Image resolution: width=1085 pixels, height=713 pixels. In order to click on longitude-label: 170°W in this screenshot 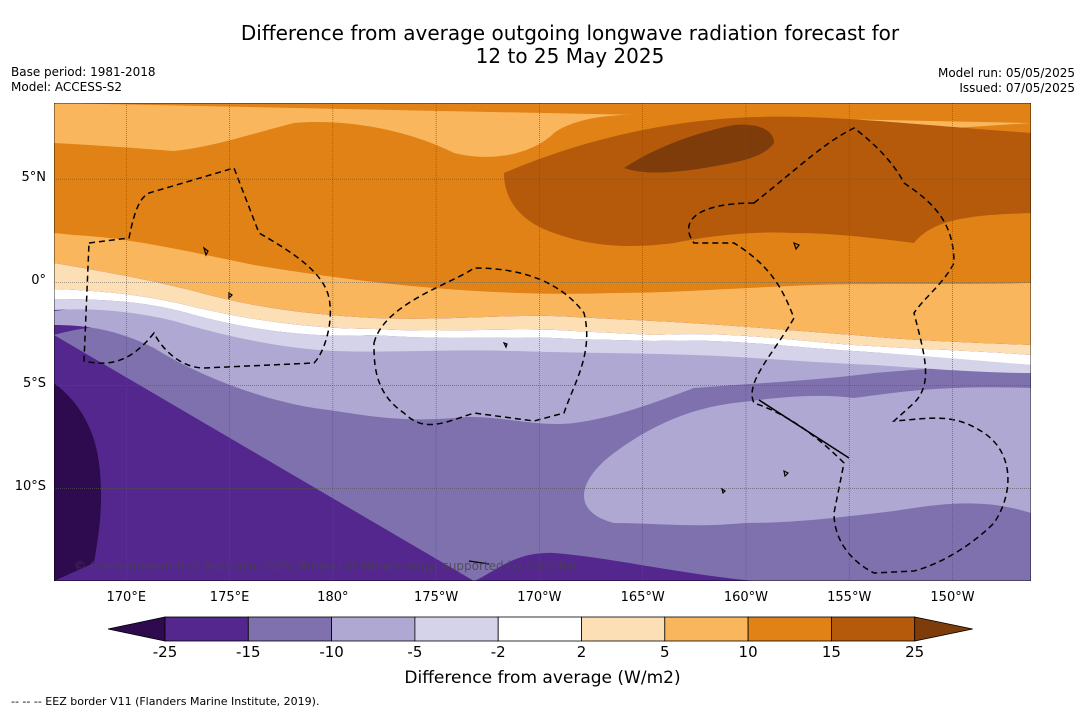, I will do `click(539, 597)`.